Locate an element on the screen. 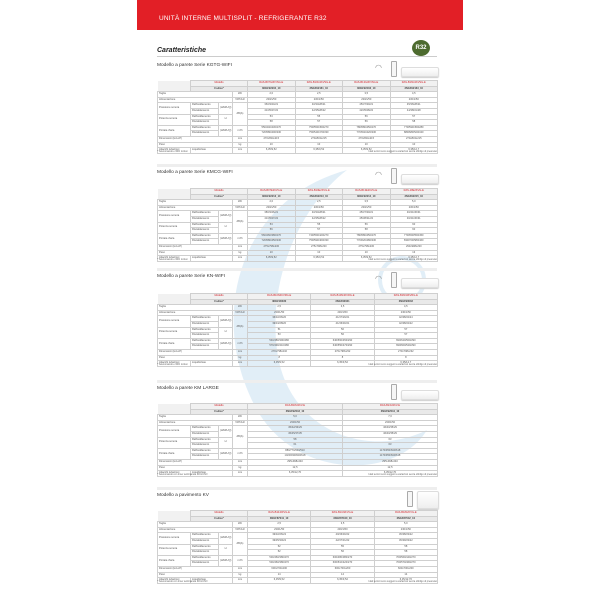 The height and width of the screenshot is (600, 600). row-label: Codice* is located at coordinates (219, 89).